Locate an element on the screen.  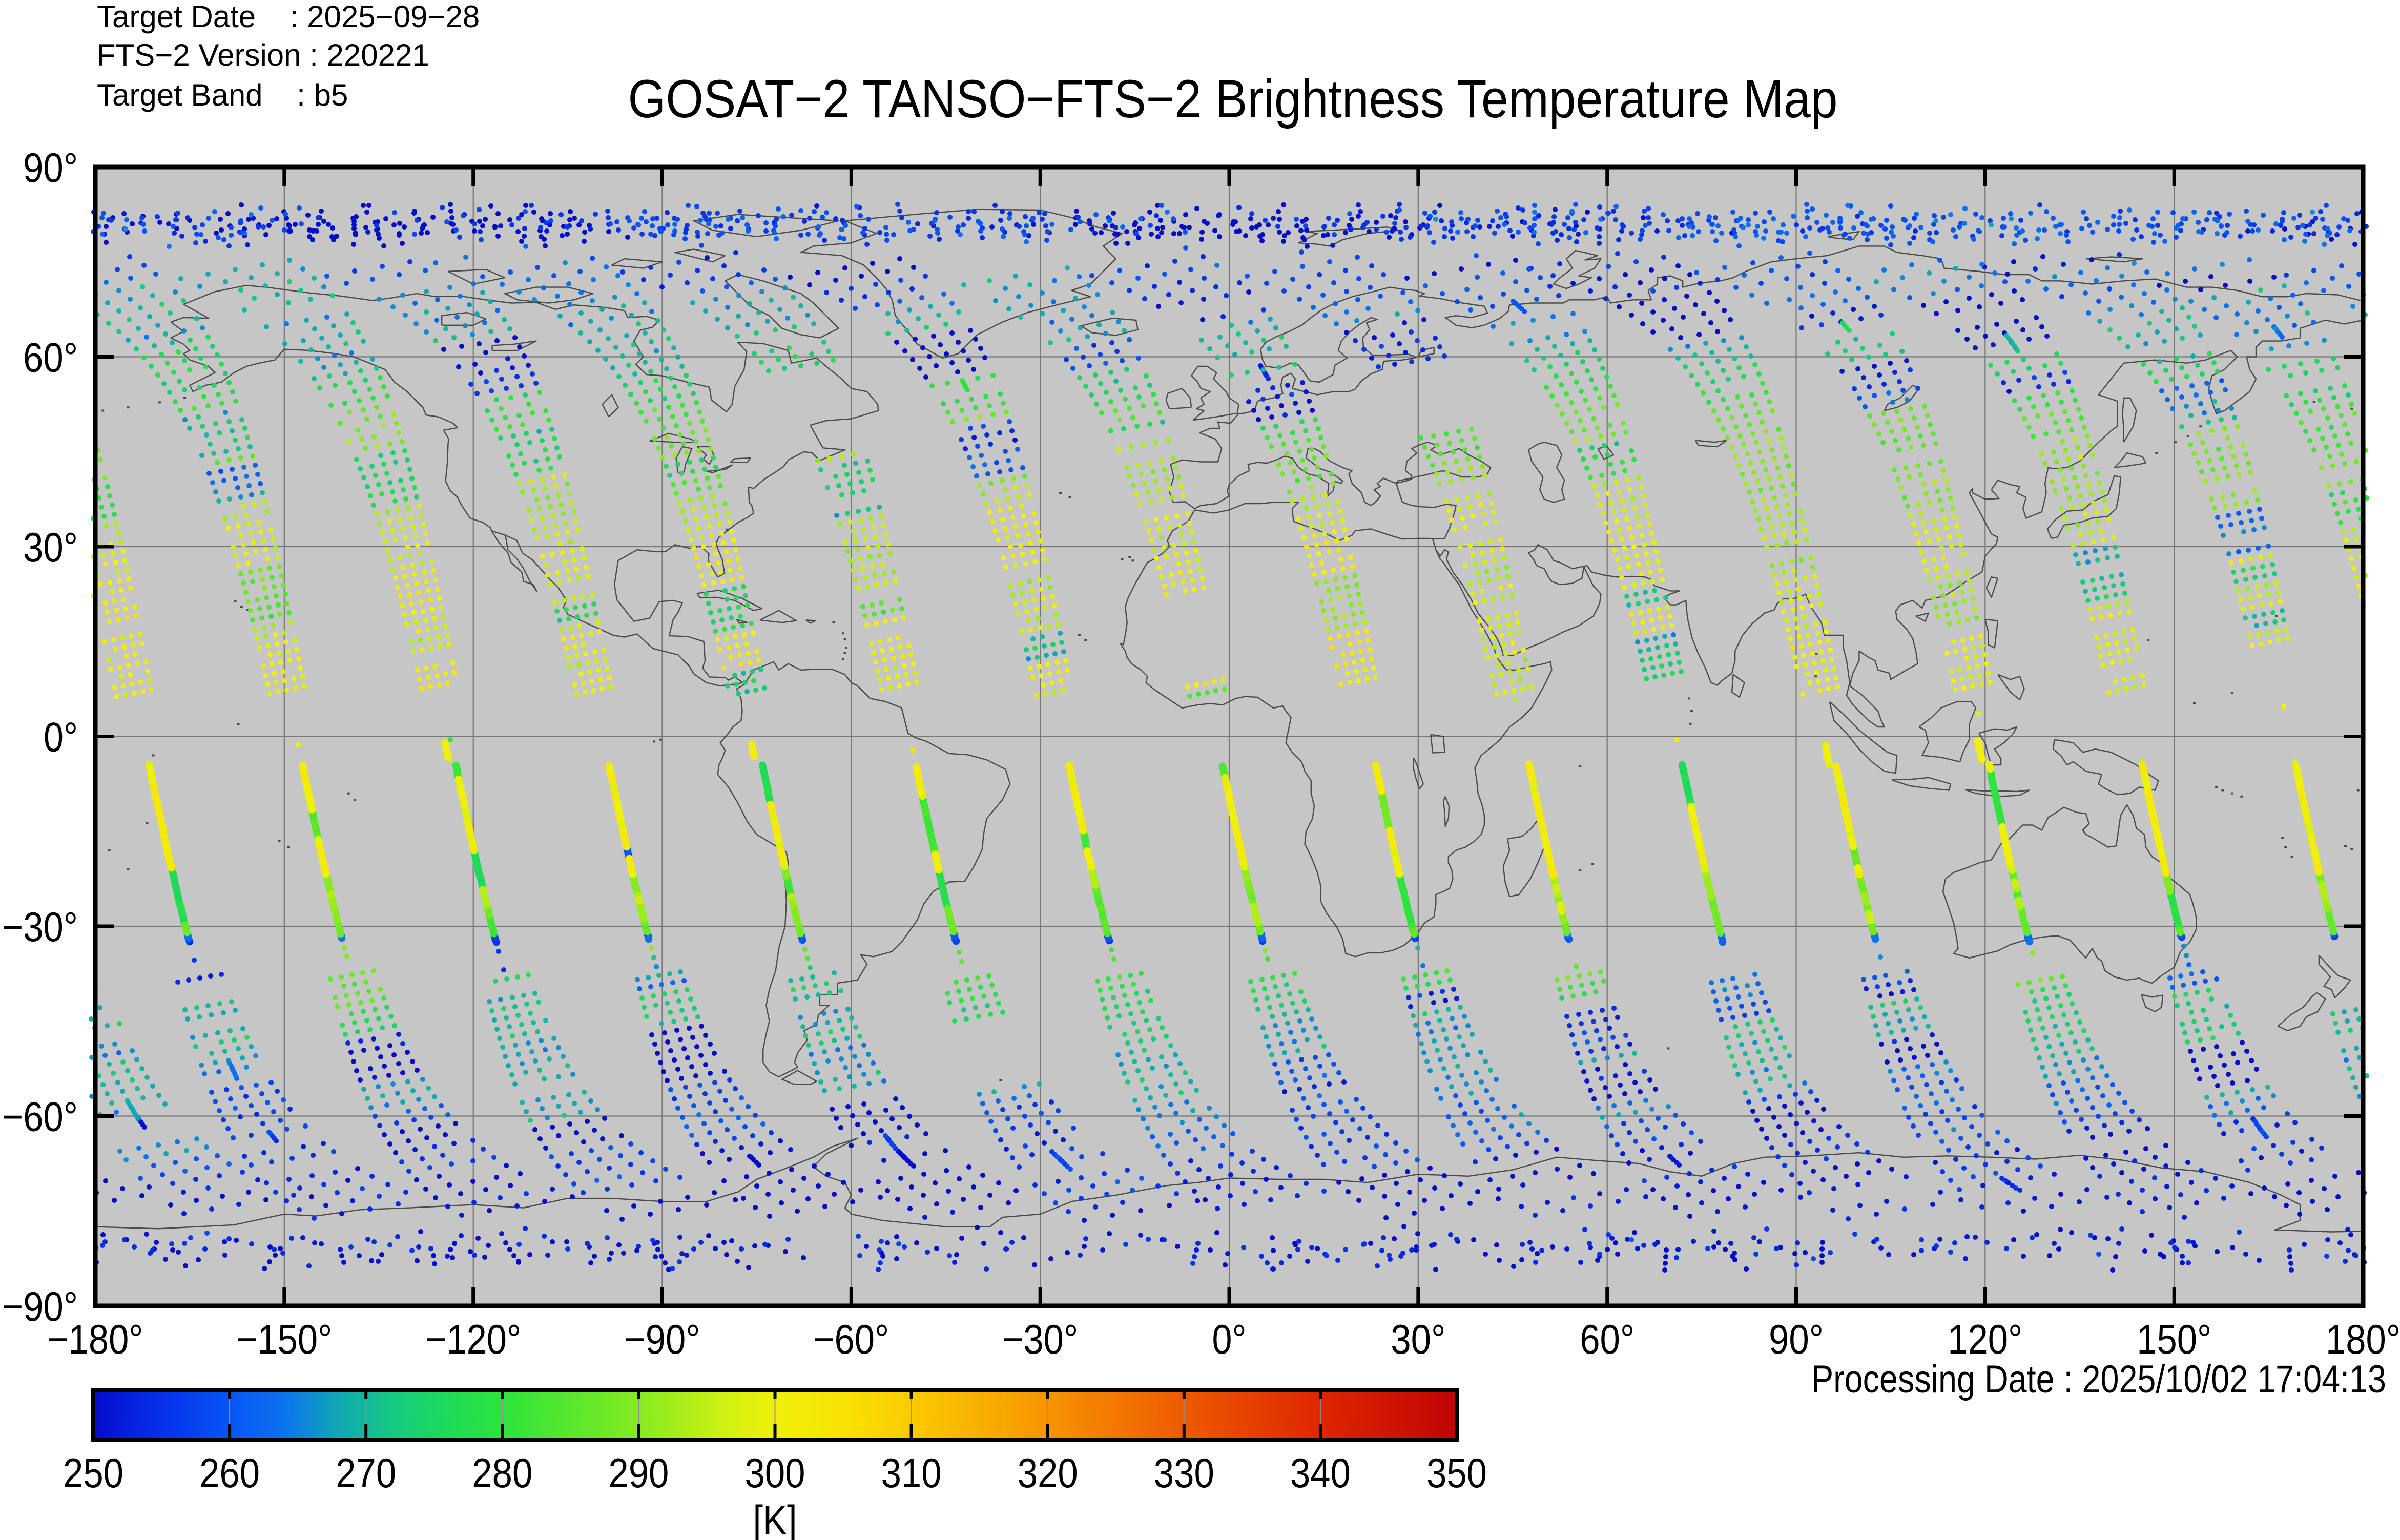
svg-text: 350 is located at coordinates (1456, 1473).